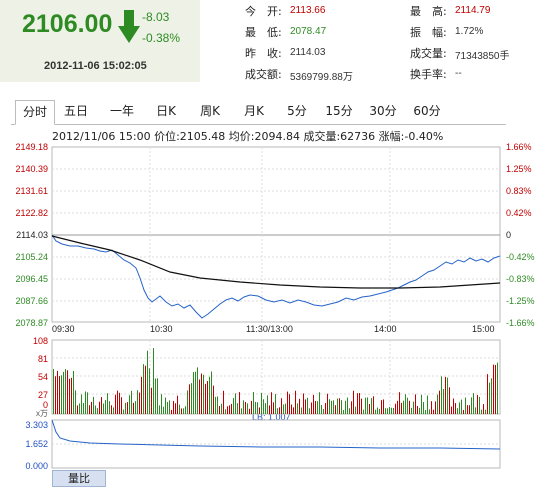  I want to click on tab-5min: 5分, so click(297, 111).